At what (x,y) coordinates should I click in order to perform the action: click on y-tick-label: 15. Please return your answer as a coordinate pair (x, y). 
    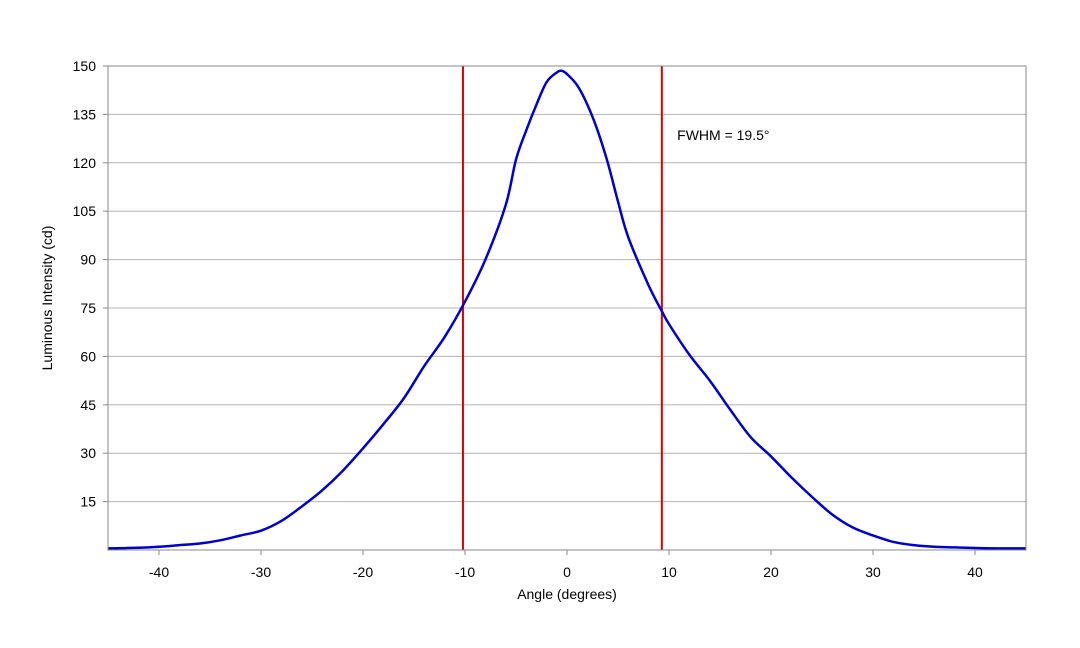
    Looking at the image, I should click on (88, 502).